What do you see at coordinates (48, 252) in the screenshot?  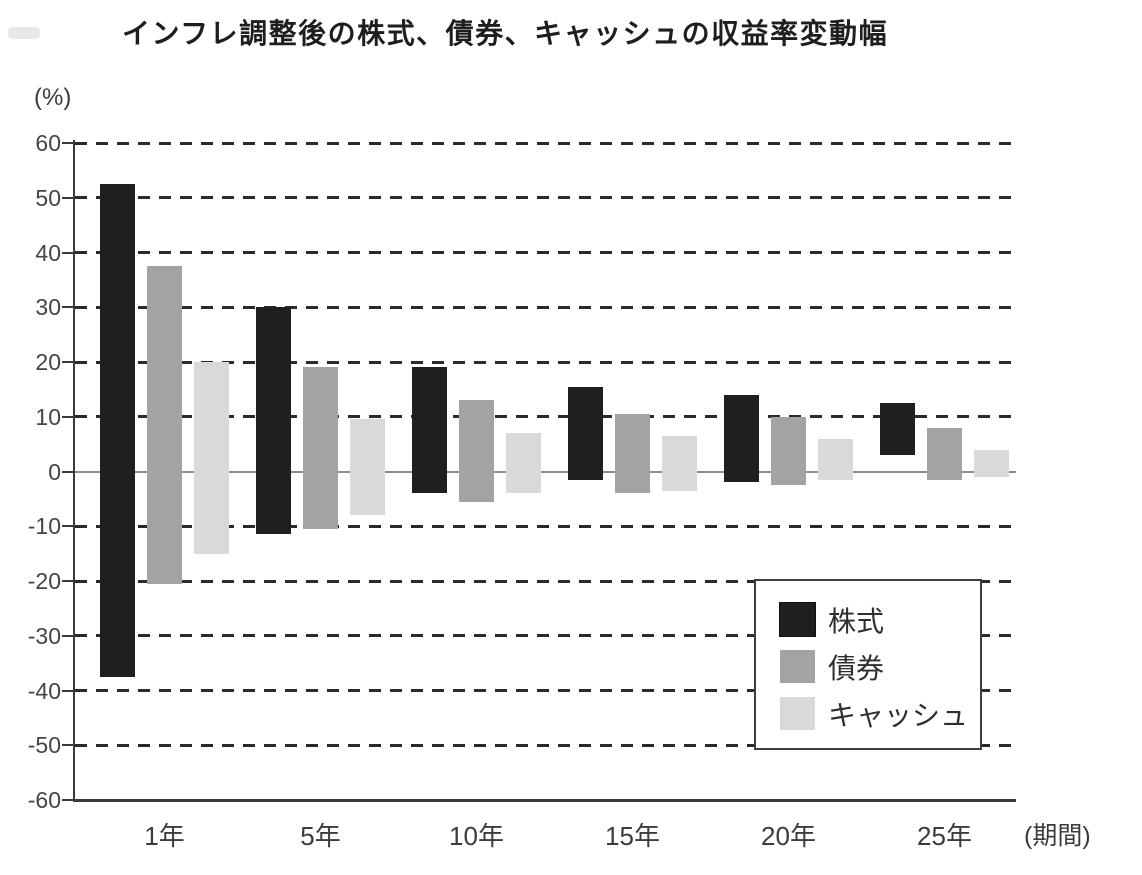 I see `y-tick-label-40: 40` at bounding box center [48, 252].